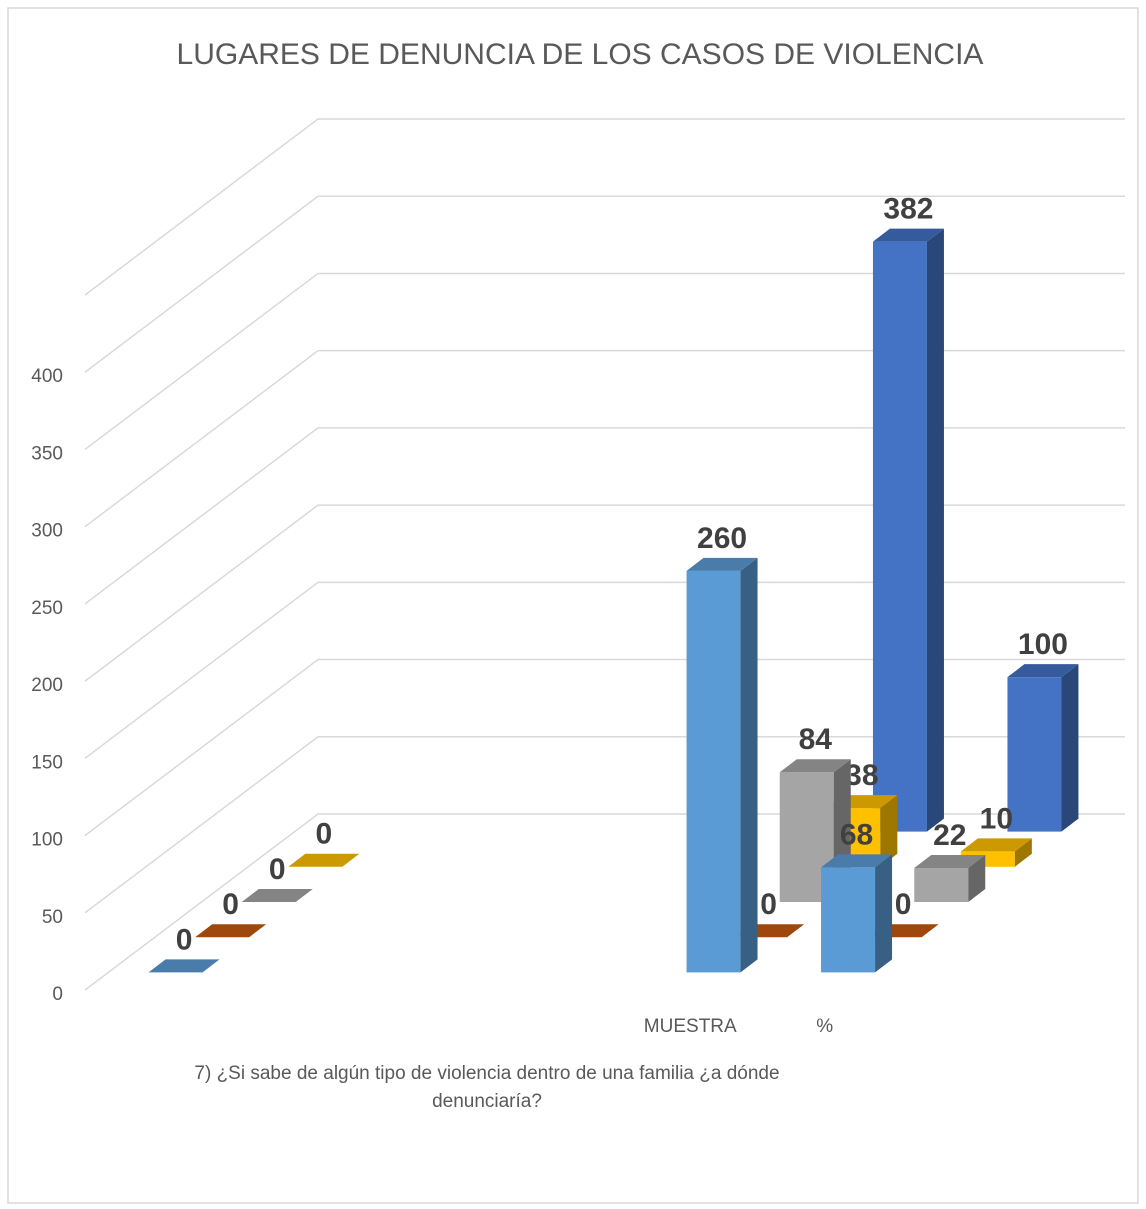  What do you see at coordinates (856, 834) in the screenshot?
I see `data-label: 68` at bounding box center [856, 834].